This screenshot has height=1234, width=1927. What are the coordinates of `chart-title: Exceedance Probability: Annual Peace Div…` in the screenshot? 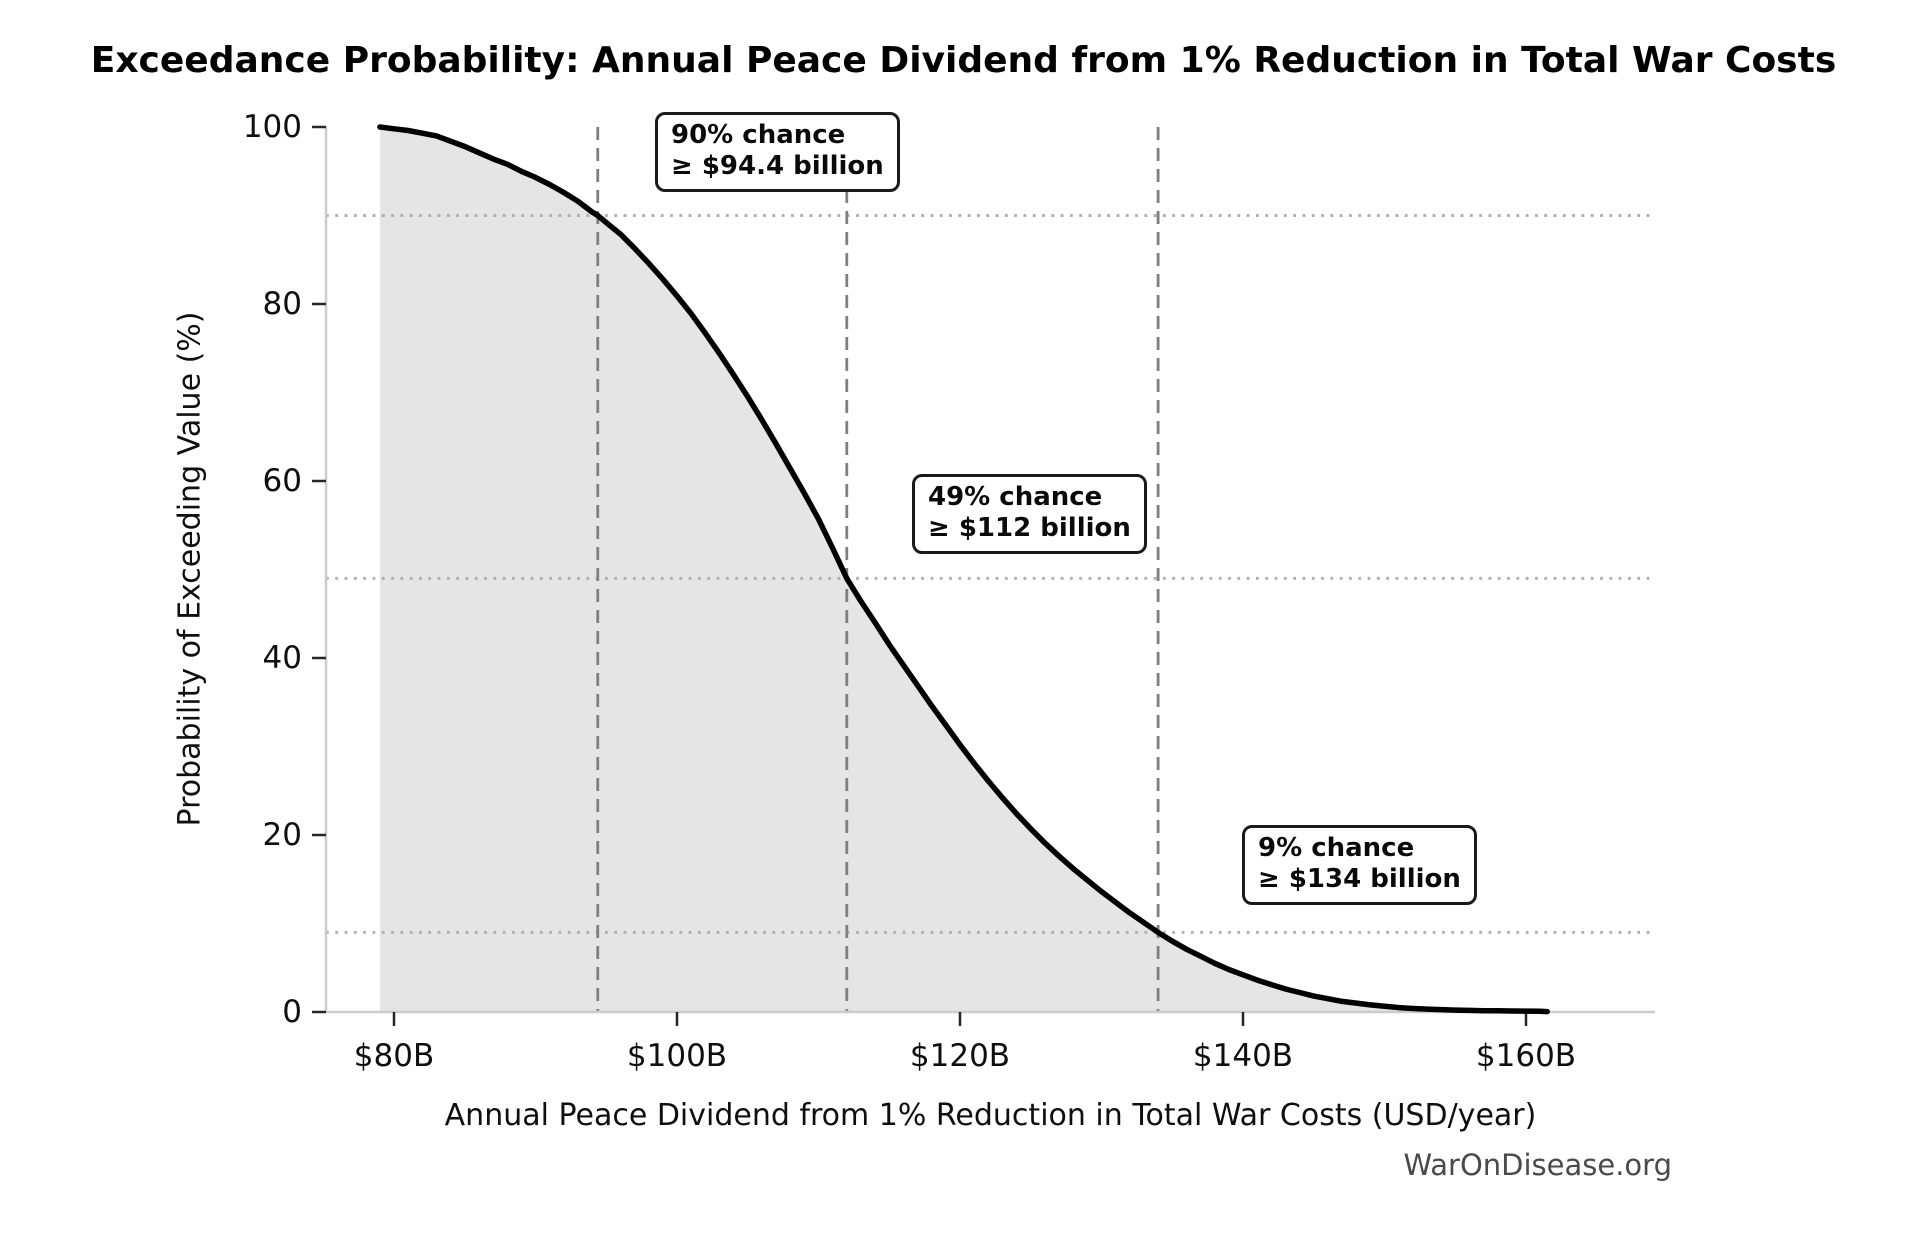 It's located at (963, 60).